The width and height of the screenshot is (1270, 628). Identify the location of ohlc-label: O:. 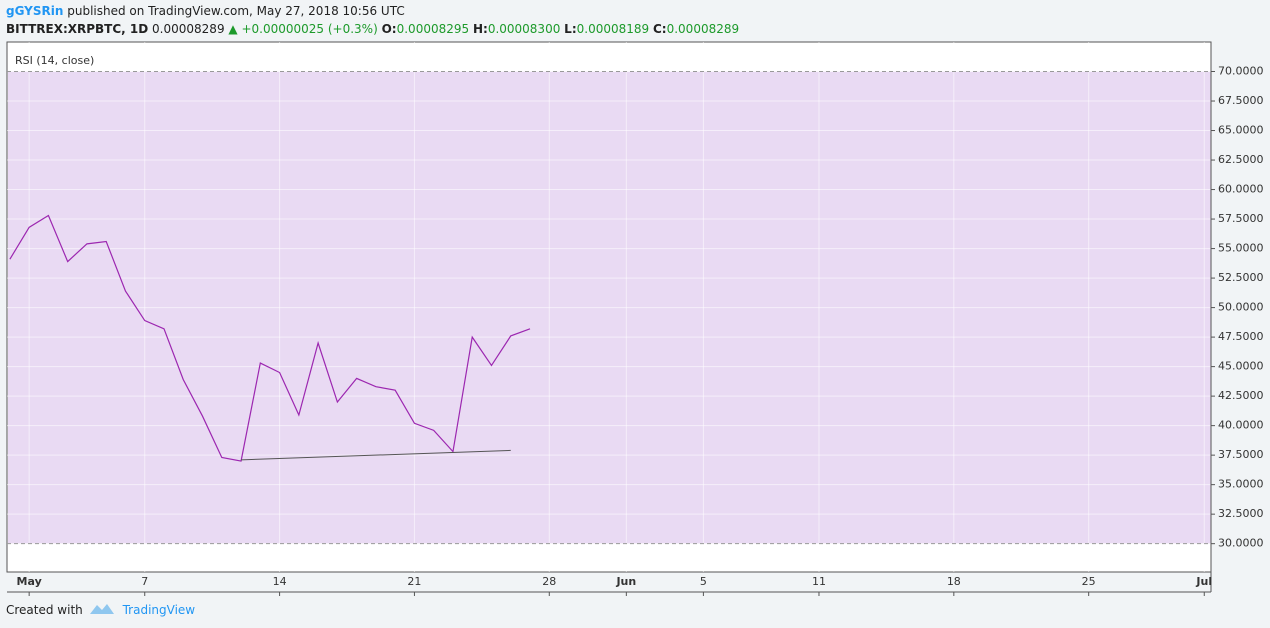
(389, 29).